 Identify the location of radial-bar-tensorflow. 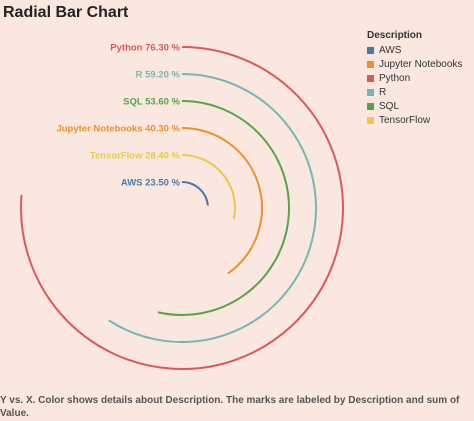
(209, 187).